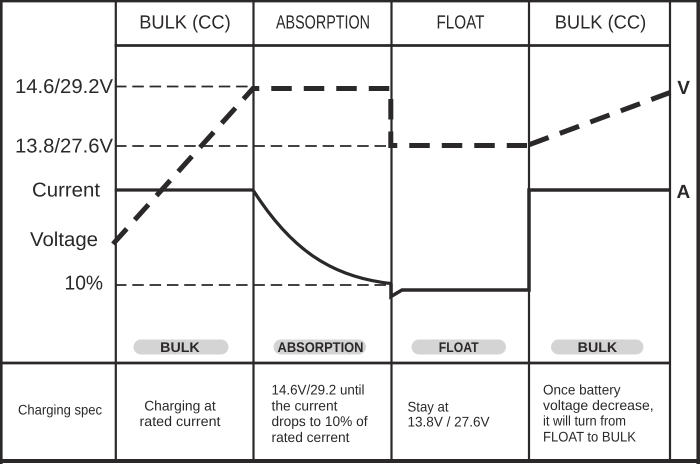 The width and height of the screenshot is (700, 464). What do you see at coordinates (180, 406) in the screenshot?
I see `svg-text: Charging at` at bounding box center [180, 406].